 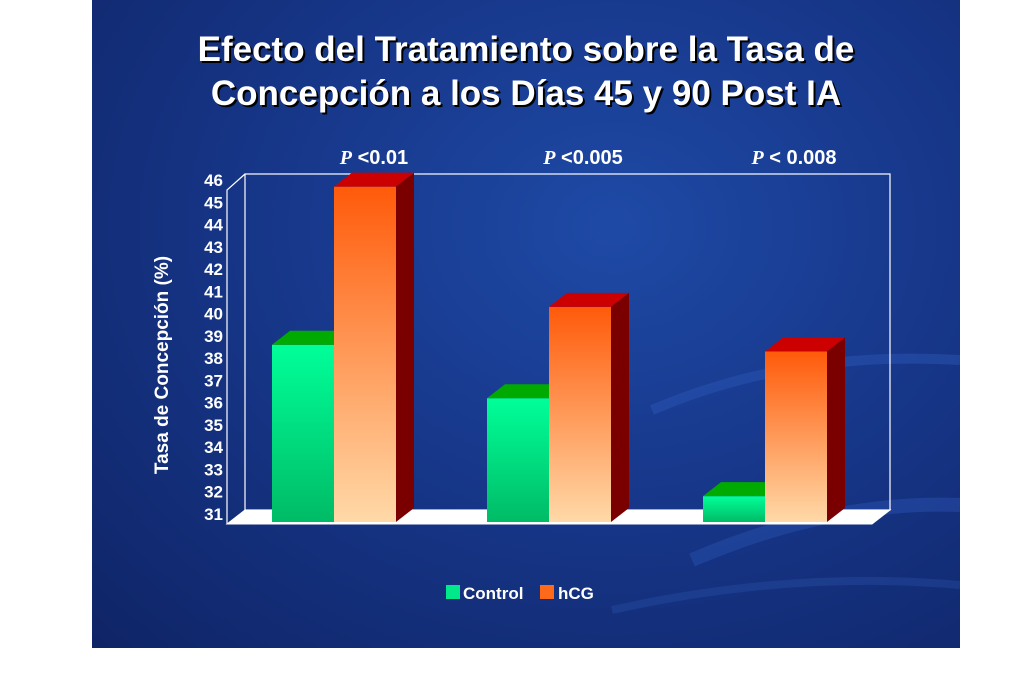 I want to click on legend-label-hcg: hCG, so click(x=576, y=593).